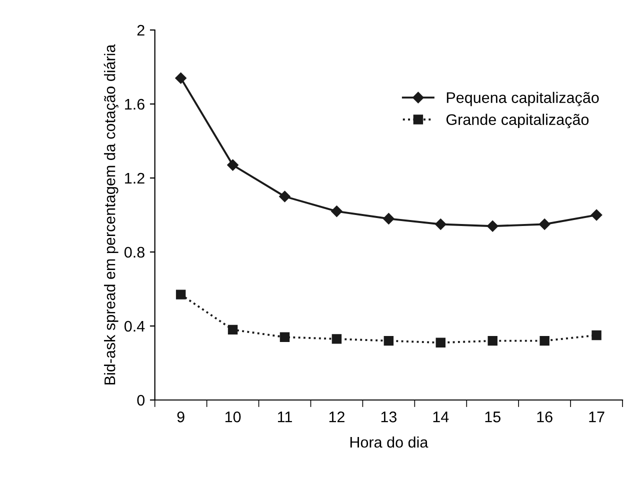 The height and width of the screenshot is (500, 632). What do you see at coordinates (134, 178) in the screenshot?
I see `y-tick-label: 1.2` at bounding box center [134, 178].